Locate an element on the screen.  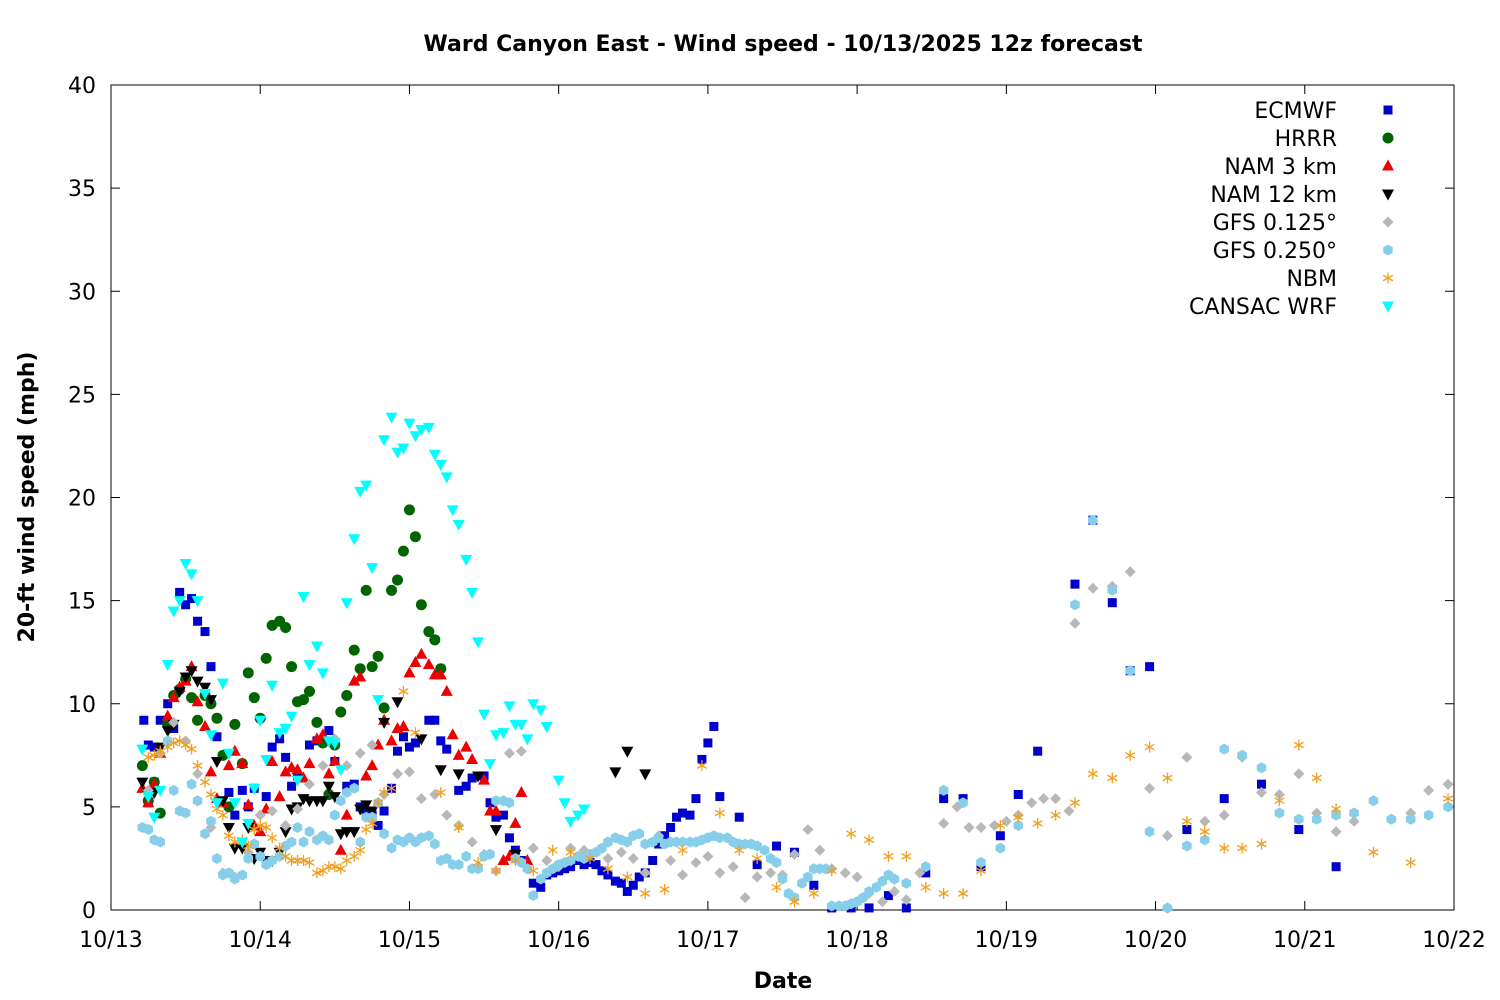
x-tick-label: 10/14 is located at coordinates (260, 940).